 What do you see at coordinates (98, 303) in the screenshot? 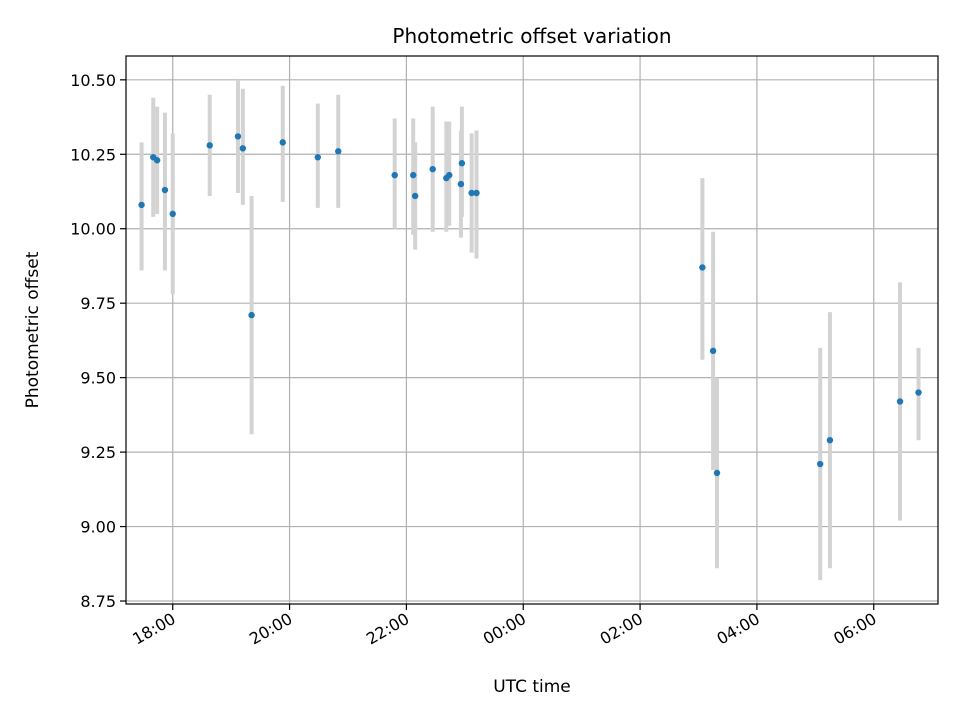
I see `y-tick-label: 9.75` at bounding box center [98, 303].